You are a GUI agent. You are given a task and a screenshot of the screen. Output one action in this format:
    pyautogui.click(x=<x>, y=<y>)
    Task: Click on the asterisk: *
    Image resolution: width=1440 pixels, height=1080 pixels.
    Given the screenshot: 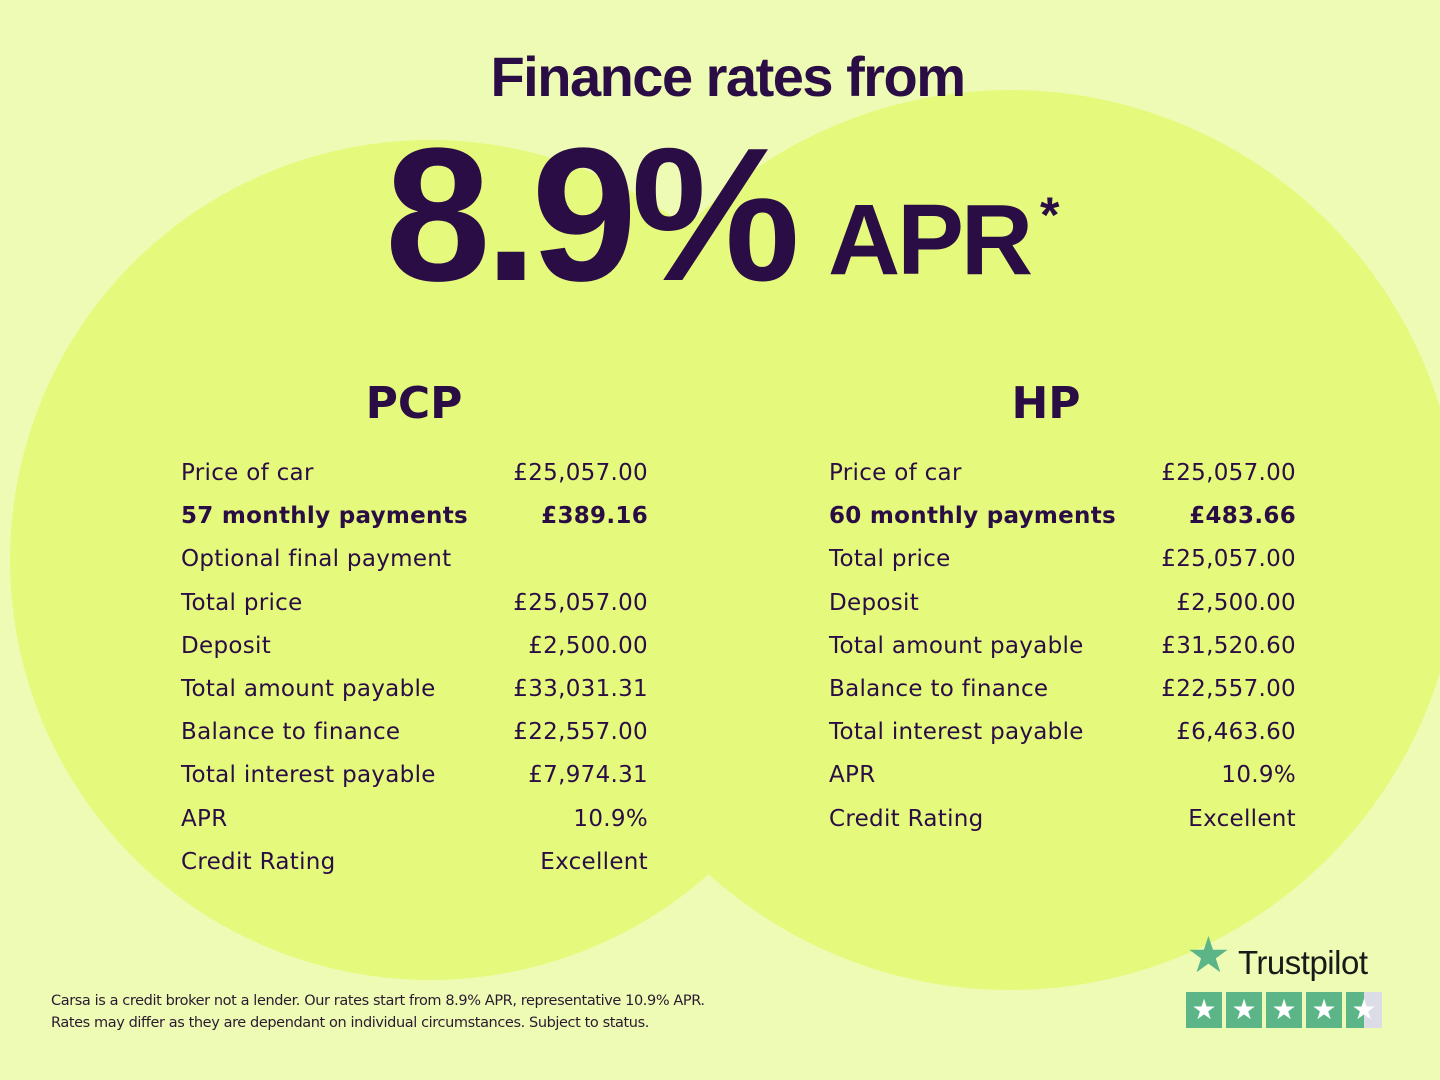 What is the action you would take?
    pyautogui.click(x=1050, y=215)
    